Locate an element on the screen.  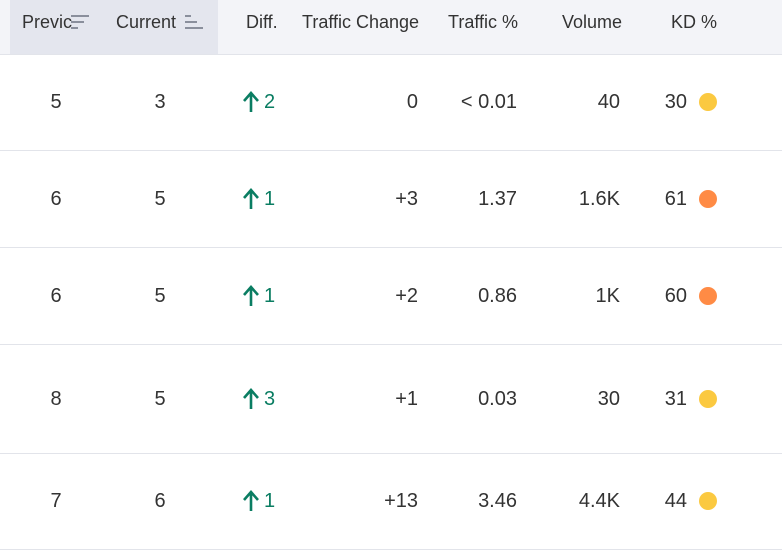
column-header: Traffic Change is located at coordinates (361, 22).